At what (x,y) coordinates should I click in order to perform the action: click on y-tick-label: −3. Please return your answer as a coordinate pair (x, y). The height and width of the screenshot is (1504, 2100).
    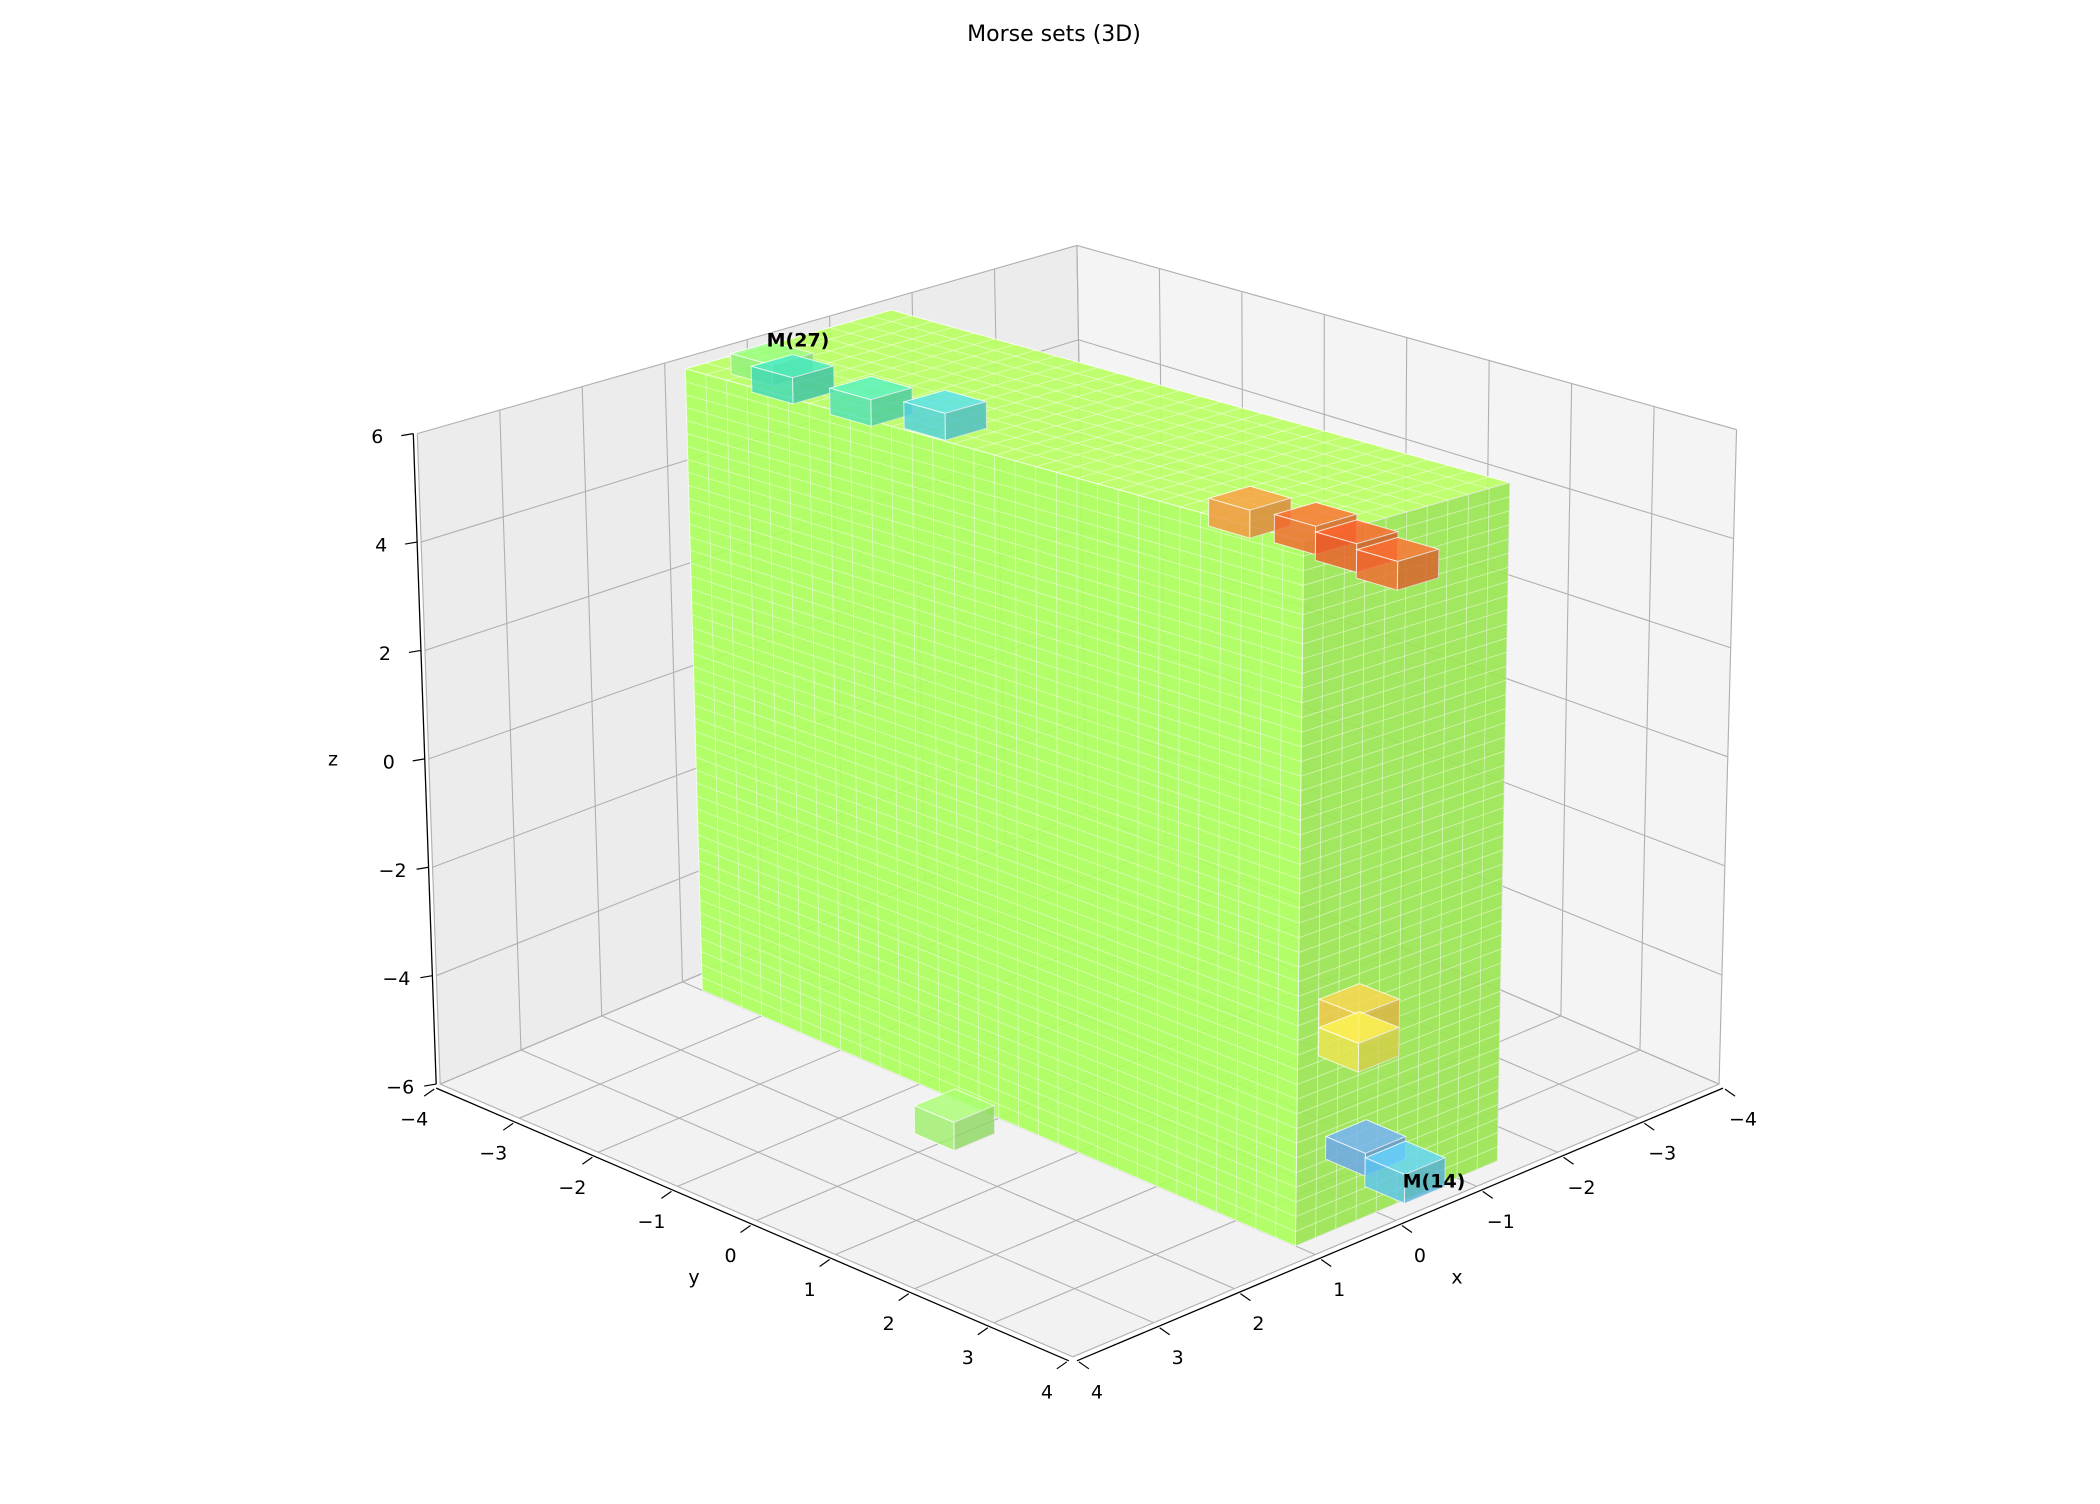
    Looking at the image, I should click on (493, 1154).